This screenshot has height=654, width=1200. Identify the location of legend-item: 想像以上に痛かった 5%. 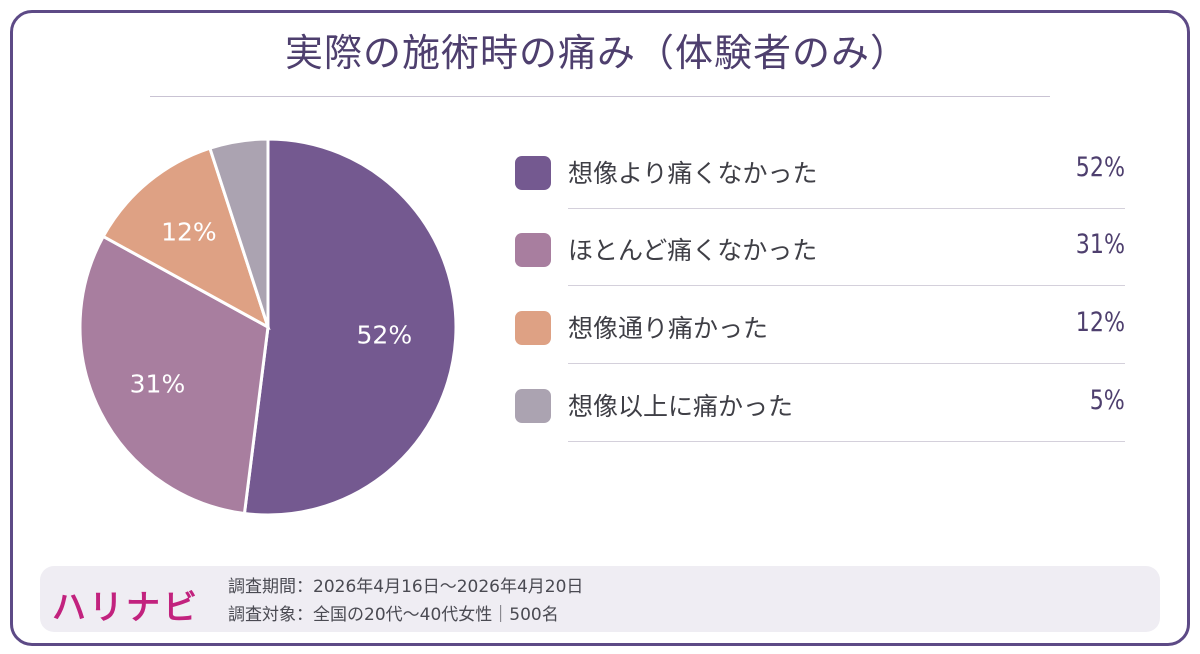
(820, 416).